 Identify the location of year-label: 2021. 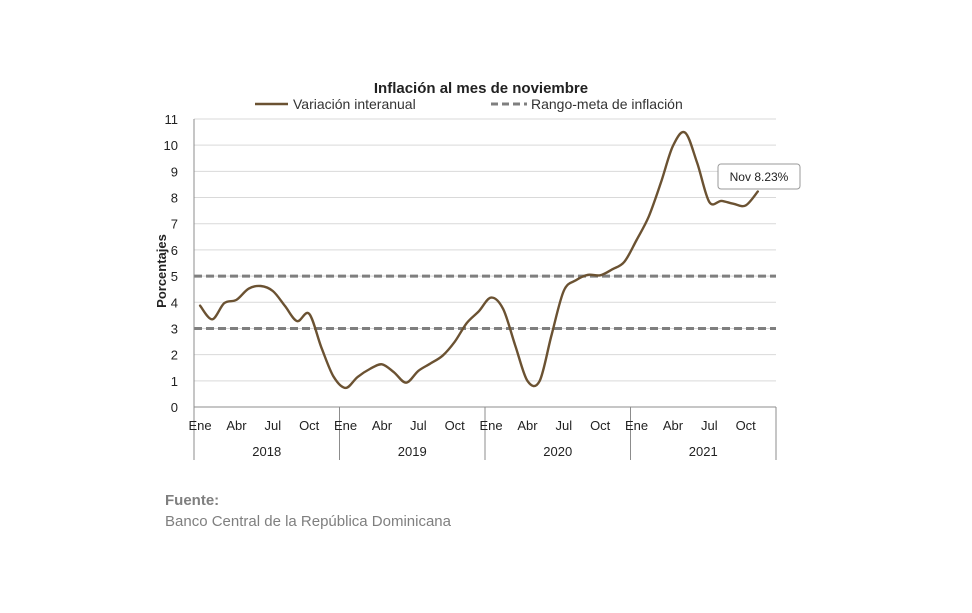
(703, 451).